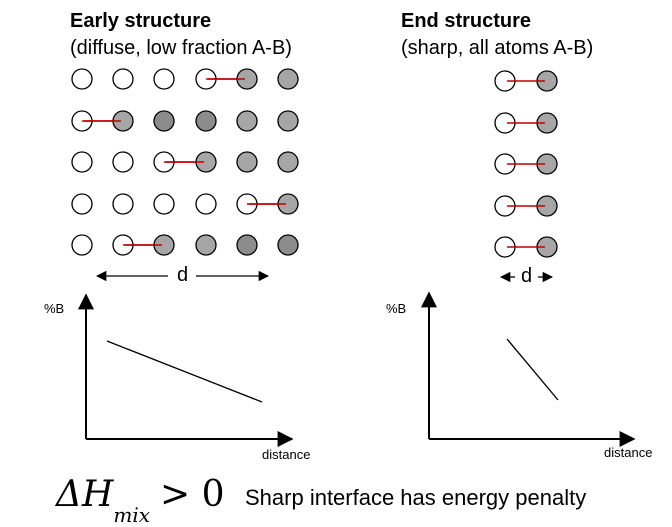  Describe the element at coordinates (497, 48) in the screenshot. I see `right-subtitle: (sharp, all atoms A-B)` at that location.